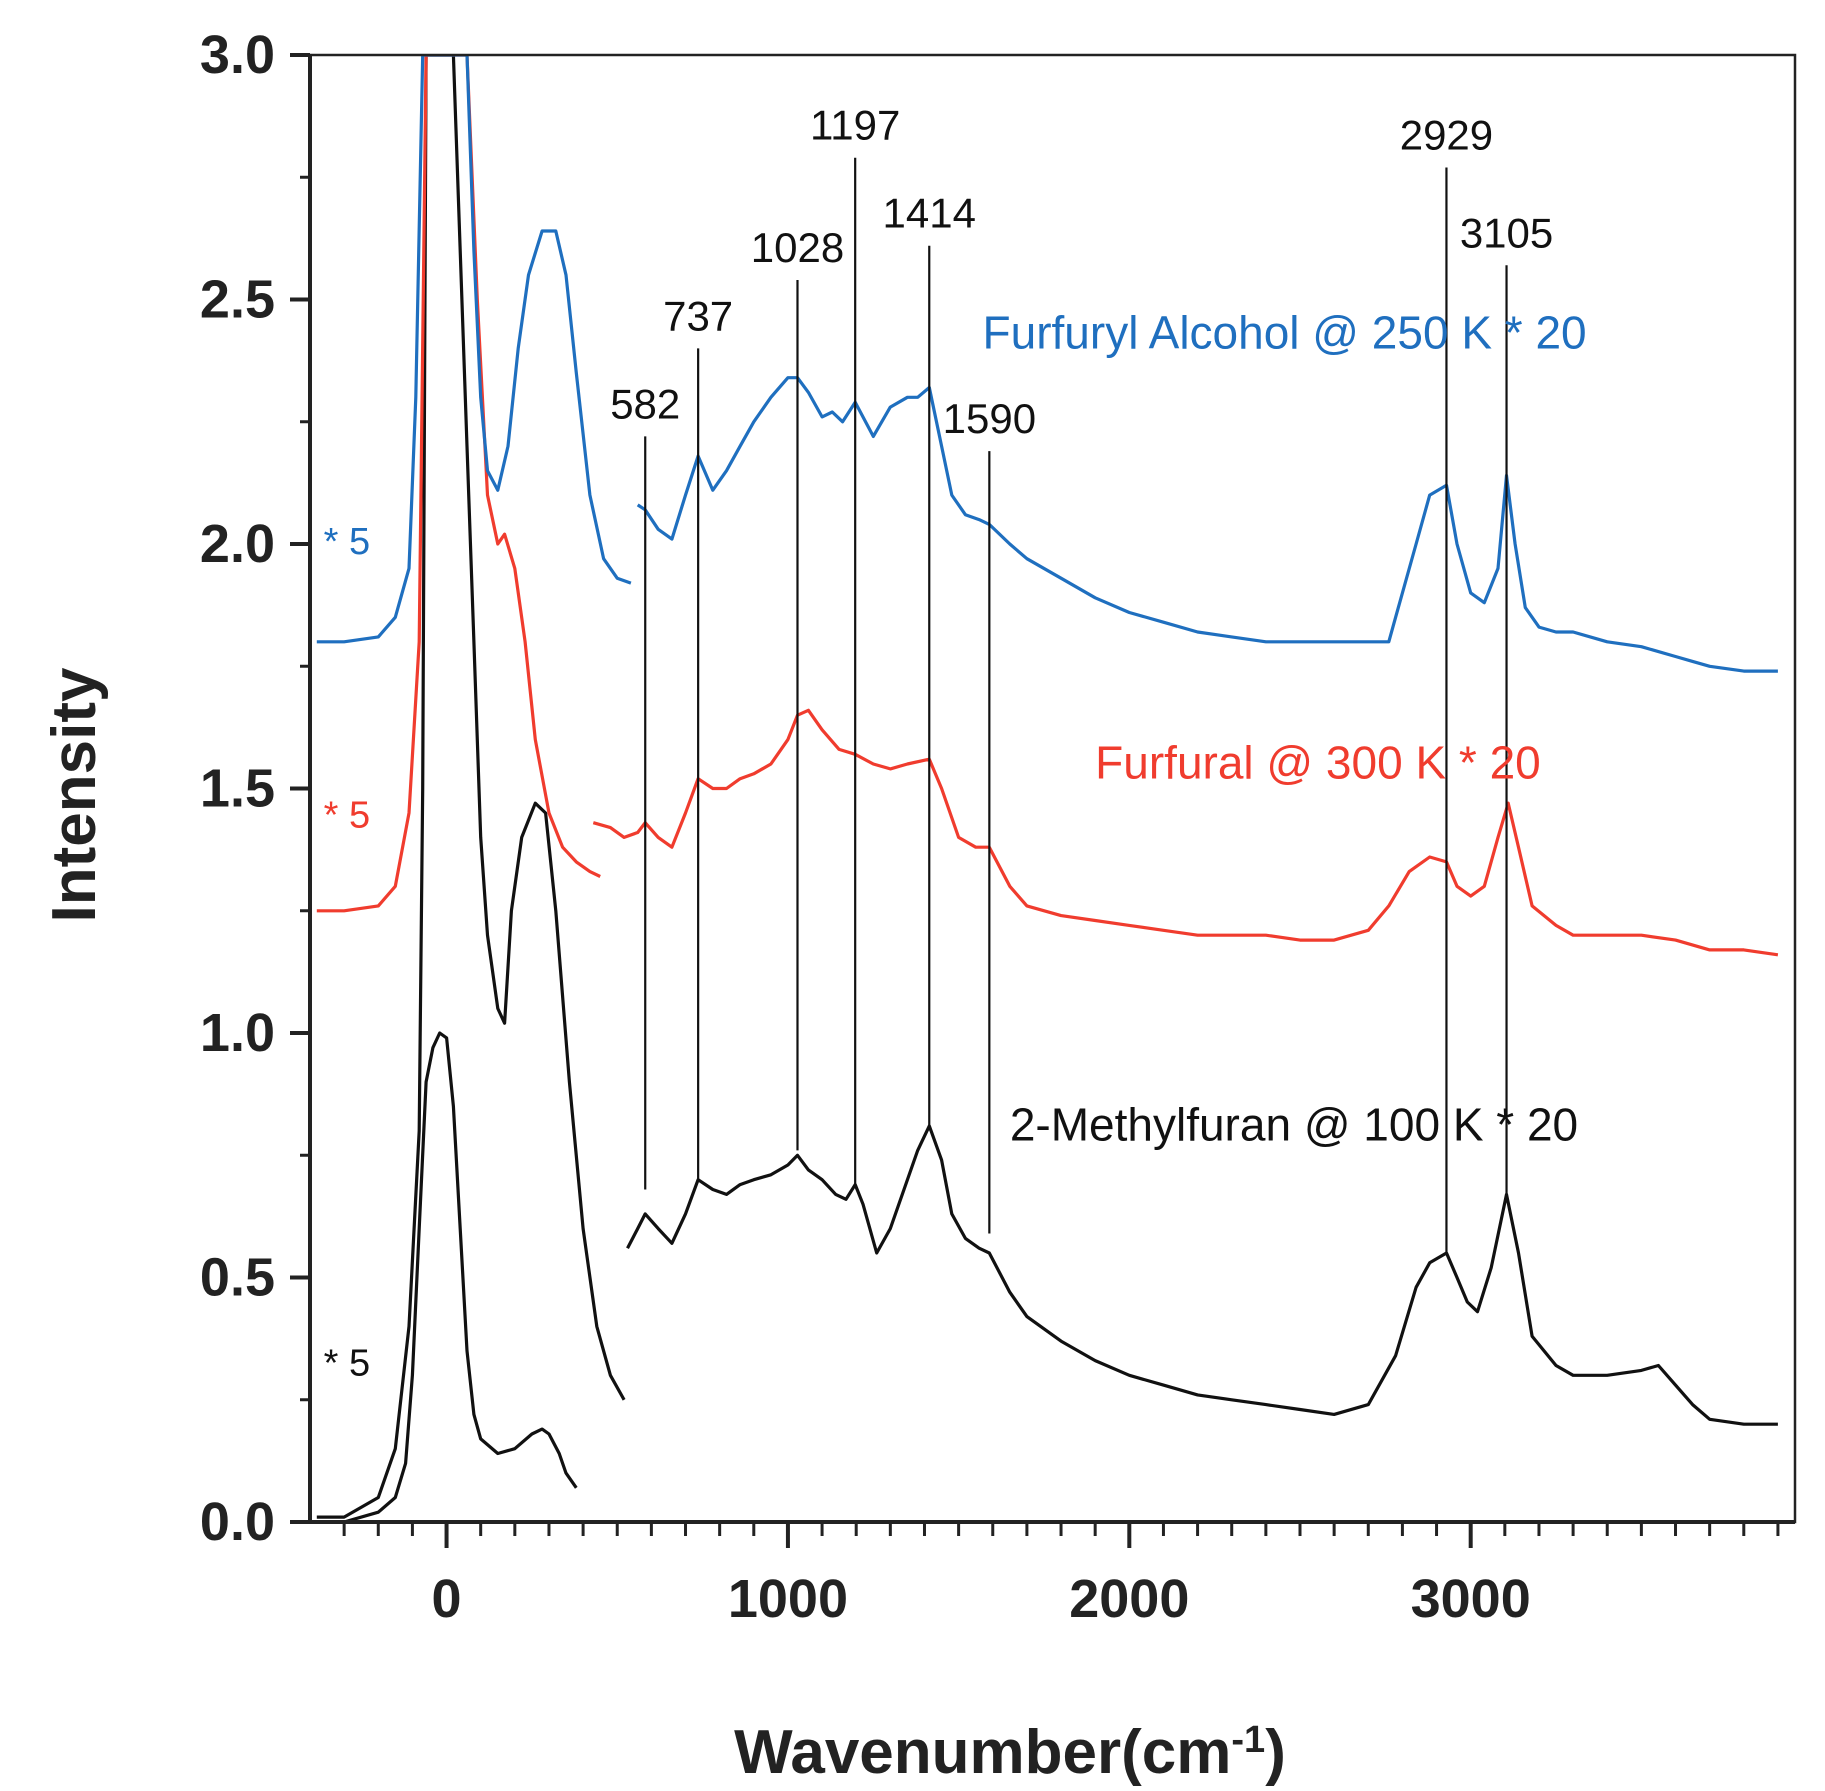 The height and width of the screenshot is (1791, 1825). Describe the element at coordinates (797, 247) in the screenshot. I see `peak-label-1028: 1028` at that location.